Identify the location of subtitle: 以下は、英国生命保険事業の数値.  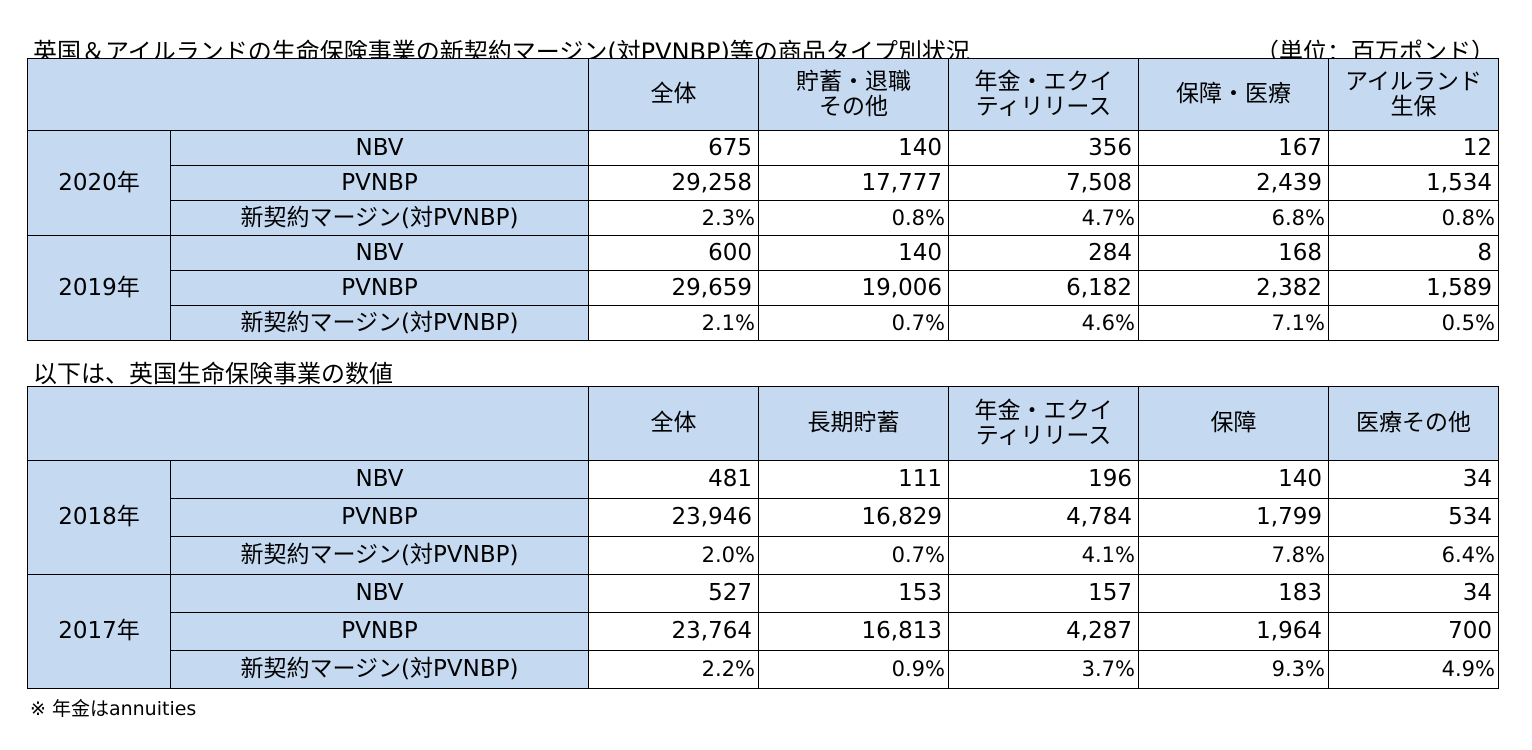
(213, 374).